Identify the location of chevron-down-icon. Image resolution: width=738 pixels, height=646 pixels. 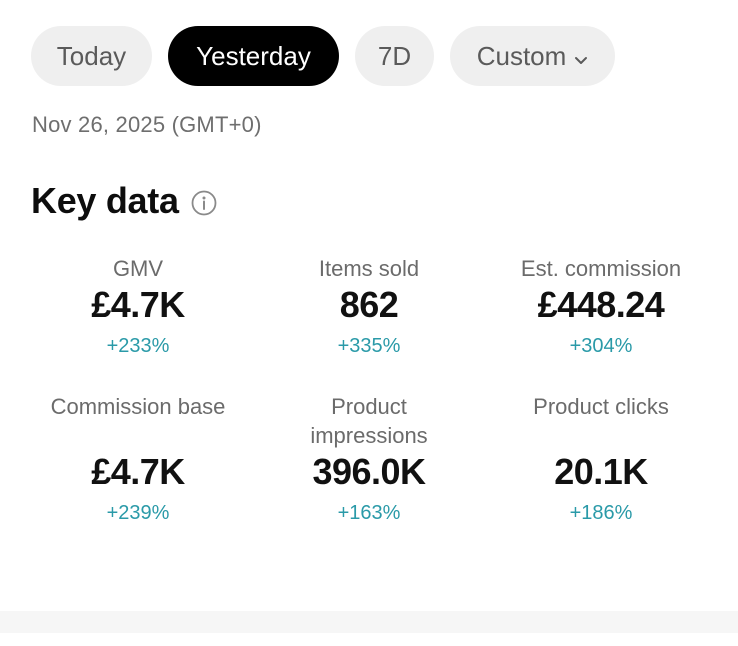
(581, 57).